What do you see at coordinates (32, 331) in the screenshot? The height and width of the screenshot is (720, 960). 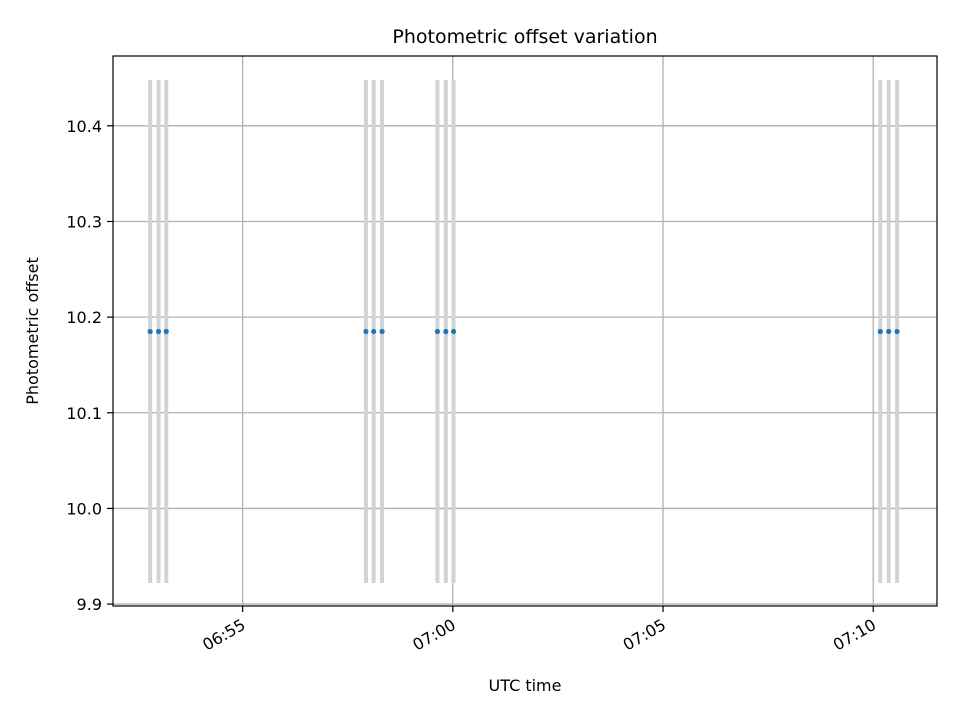 I see `y-axis-title: Photometric offset` at bounding box center [32, 331].